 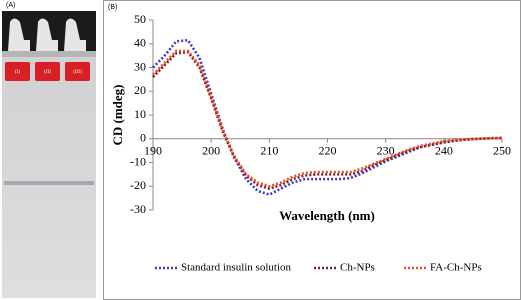 I want to click on x-tick-label: 190, so click(x=153, y=151).